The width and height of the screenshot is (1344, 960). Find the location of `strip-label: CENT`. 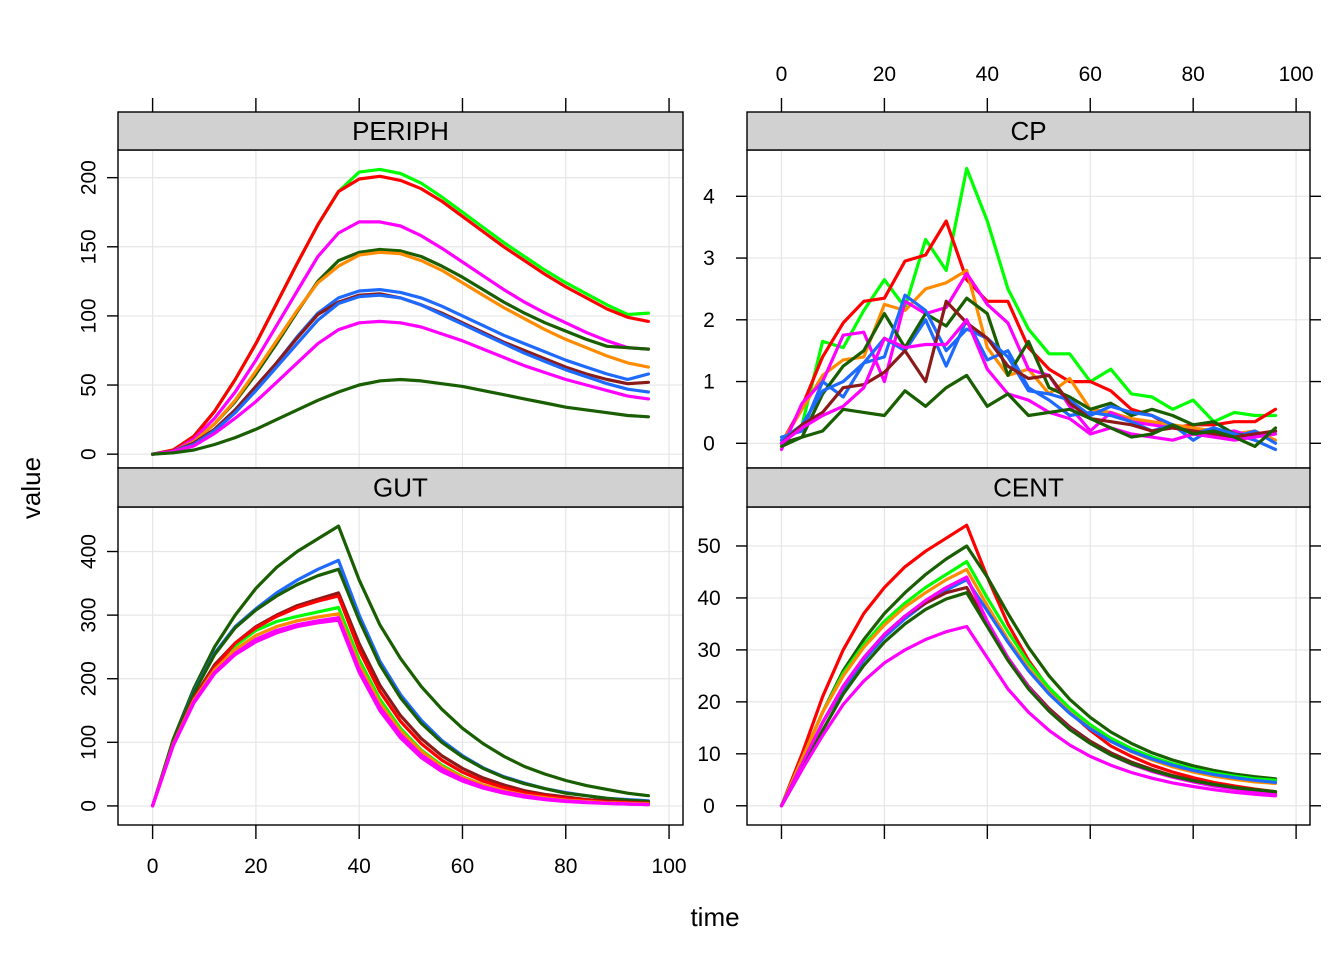

strip-label: CENT is located at coordinates (1028, 488).